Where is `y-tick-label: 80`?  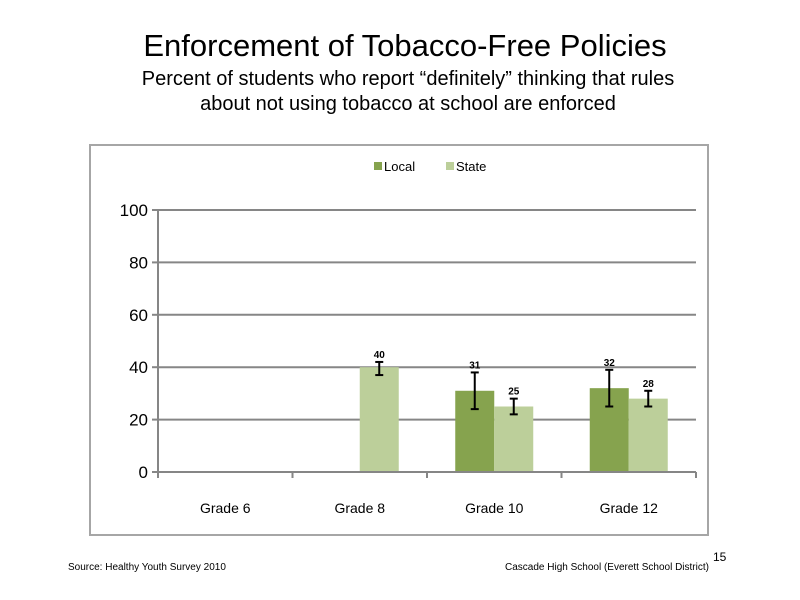
y-tick-label: 80 is located at coordinates (138, 262).